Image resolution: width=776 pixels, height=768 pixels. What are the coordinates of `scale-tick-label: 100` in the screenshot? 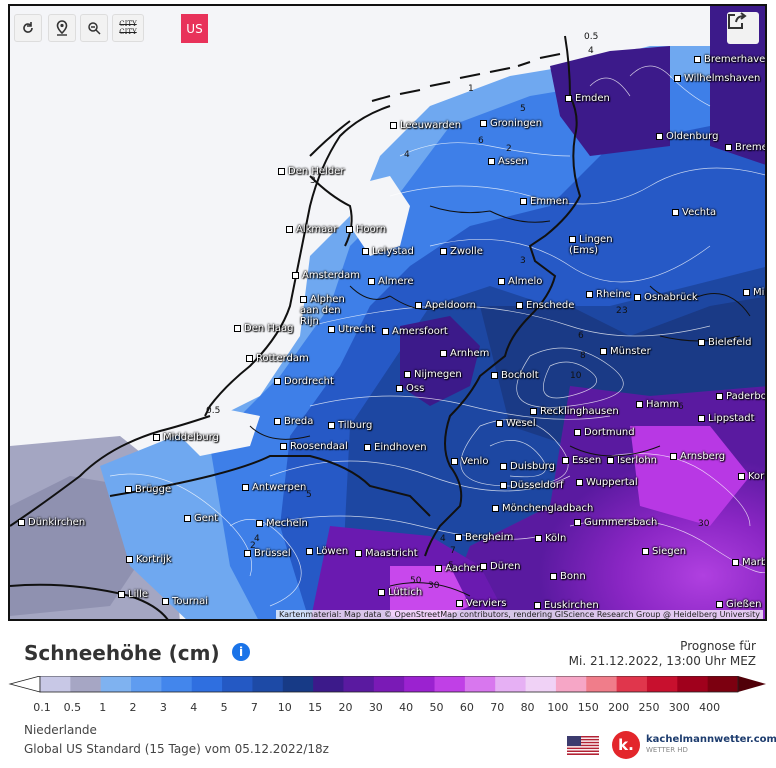 It's located at (557, 707).